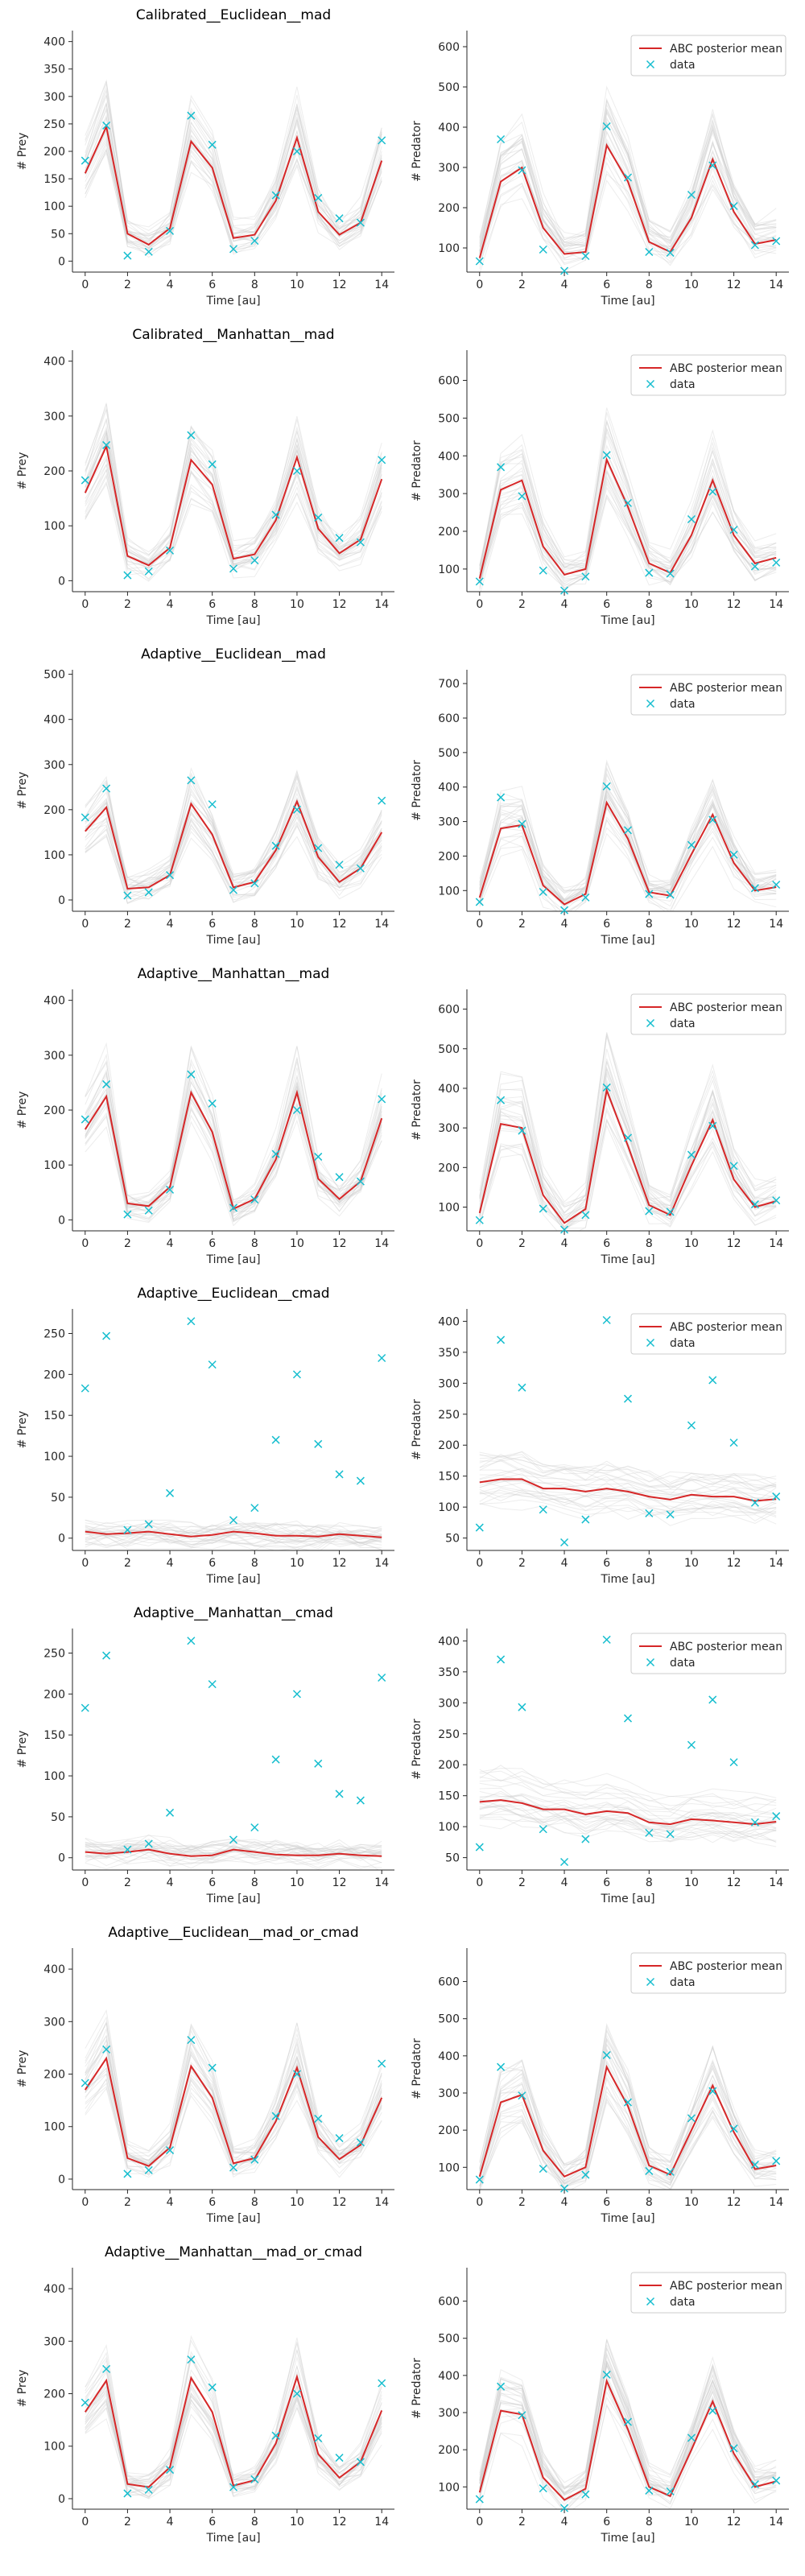 The width and height of the screenshot is (805, 2576). Describe the element at coordinates (522, 1563) in the screenshot. I see `x-tick-label: 2` at that location.